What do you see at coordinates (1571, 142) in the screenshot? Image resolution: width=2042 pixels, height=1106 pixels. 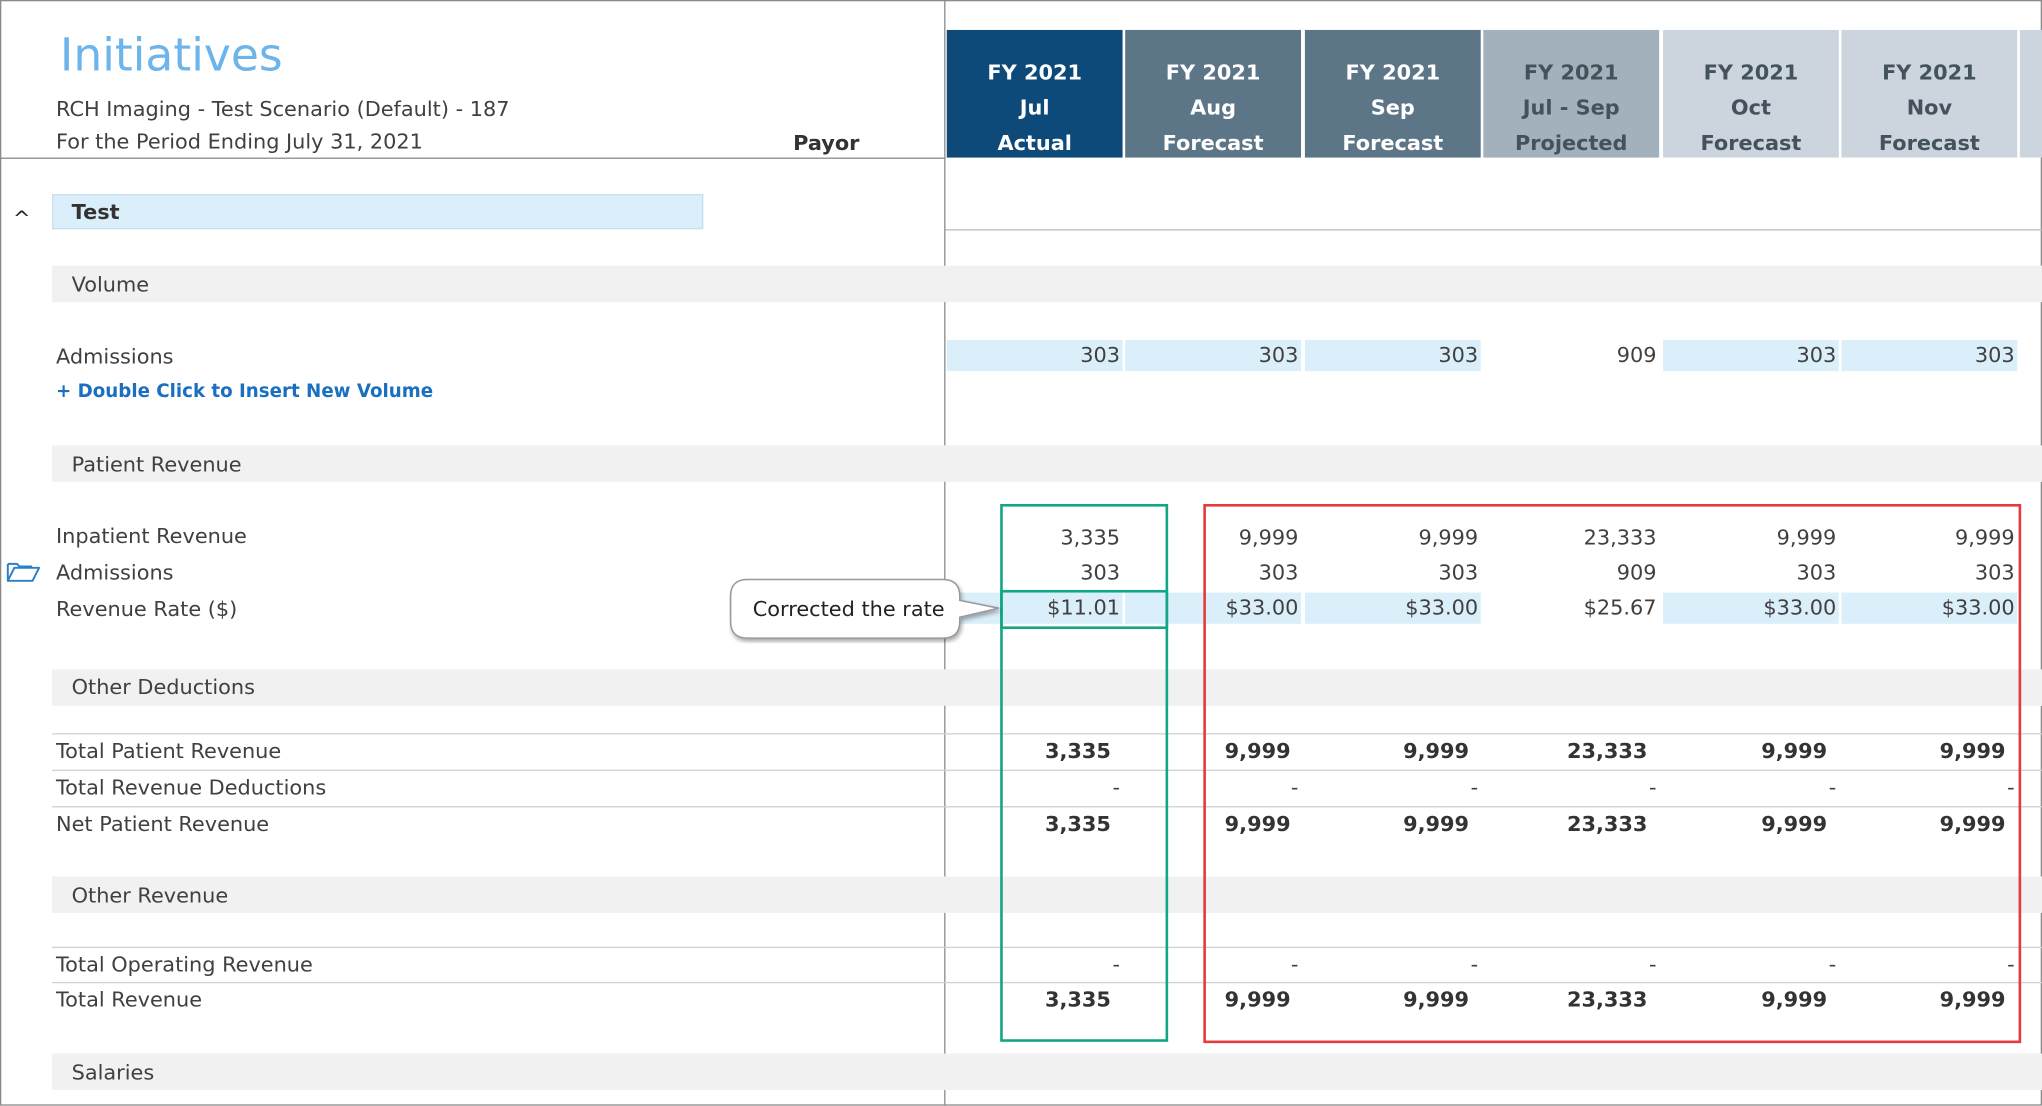 I see `column-header-type: Projected` at bounding box center [1571, 142].